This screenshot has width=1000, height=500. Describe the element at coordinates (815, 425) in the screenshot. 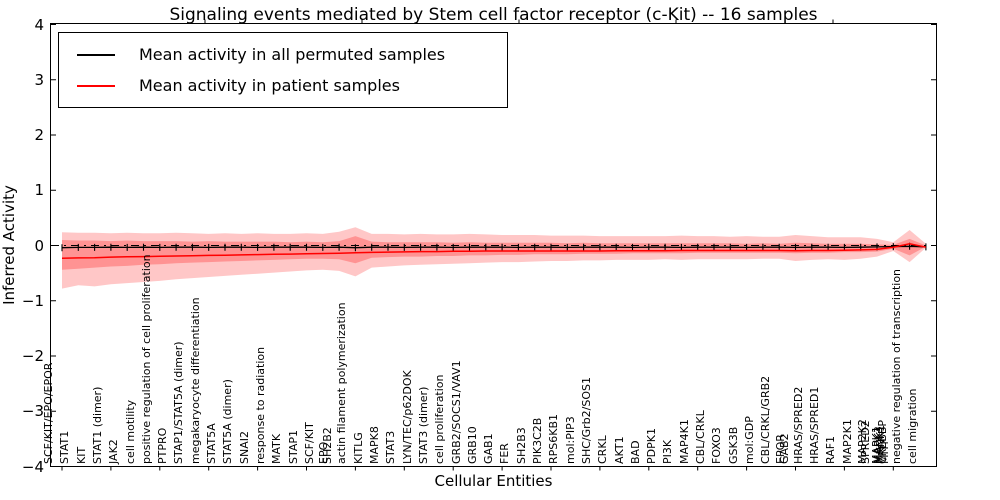

I see `x-tick-label: HRAS/SPRED1` at that location.